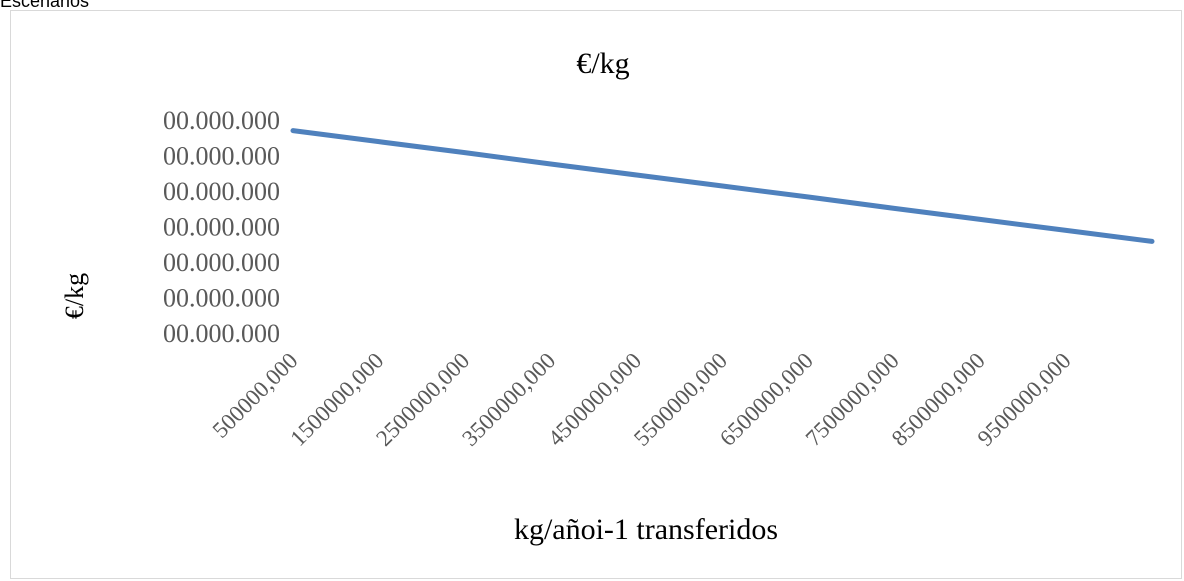 The height and width of the screenshot is (581, 1184). Describe the element at coordinates (1024, 399) in the screenshot. I see `x-tick-label: 9500000,000` at that location.